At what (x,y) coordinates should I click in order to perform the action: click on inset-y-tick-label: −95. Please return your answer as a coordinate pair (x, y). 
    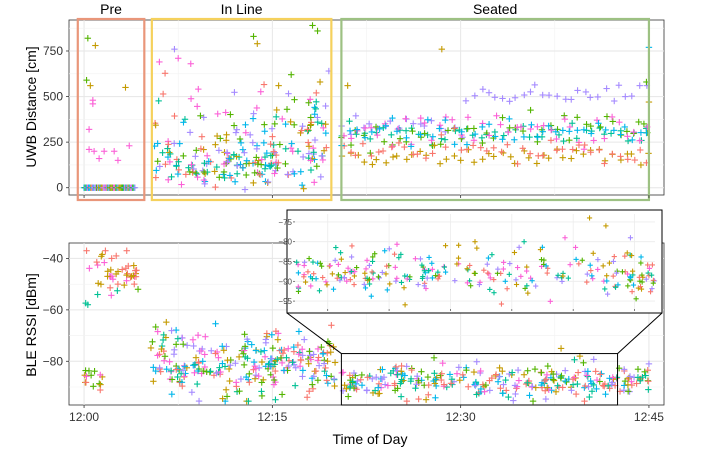
    Looking at the image, I should click on (285, 301).